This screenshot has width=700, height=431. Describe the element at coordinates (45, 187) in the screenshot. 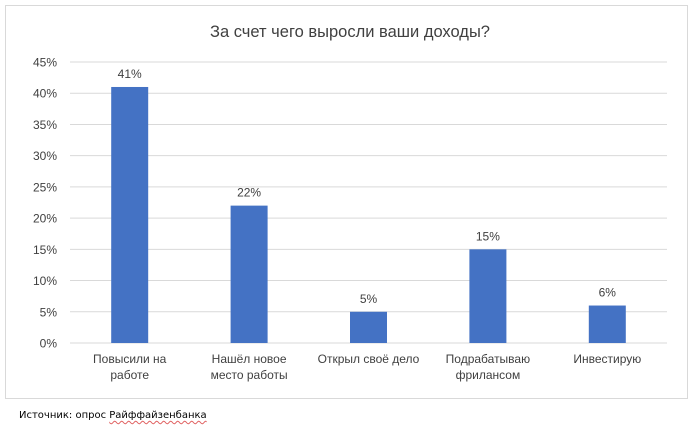

I see `y-tick-label: 25%` at that location.